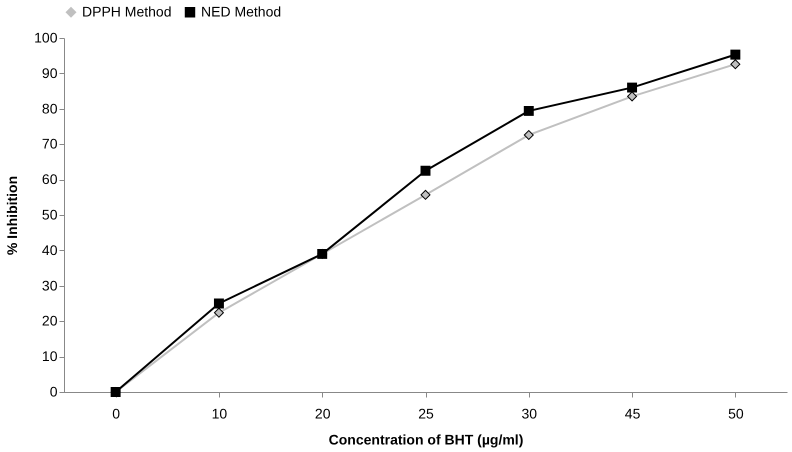 The image size is (792, 452). I want to click on y-tick-label: 60, so click(50, 179).